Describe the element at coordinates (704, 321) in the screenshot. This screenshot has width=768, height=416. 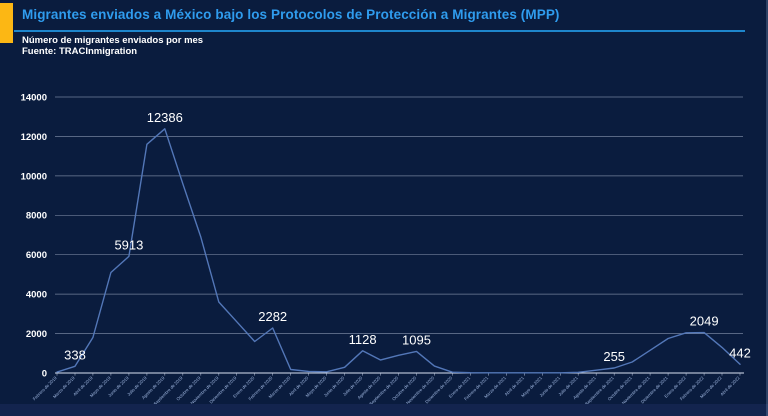
I see `svg-text: 2049` at that location.